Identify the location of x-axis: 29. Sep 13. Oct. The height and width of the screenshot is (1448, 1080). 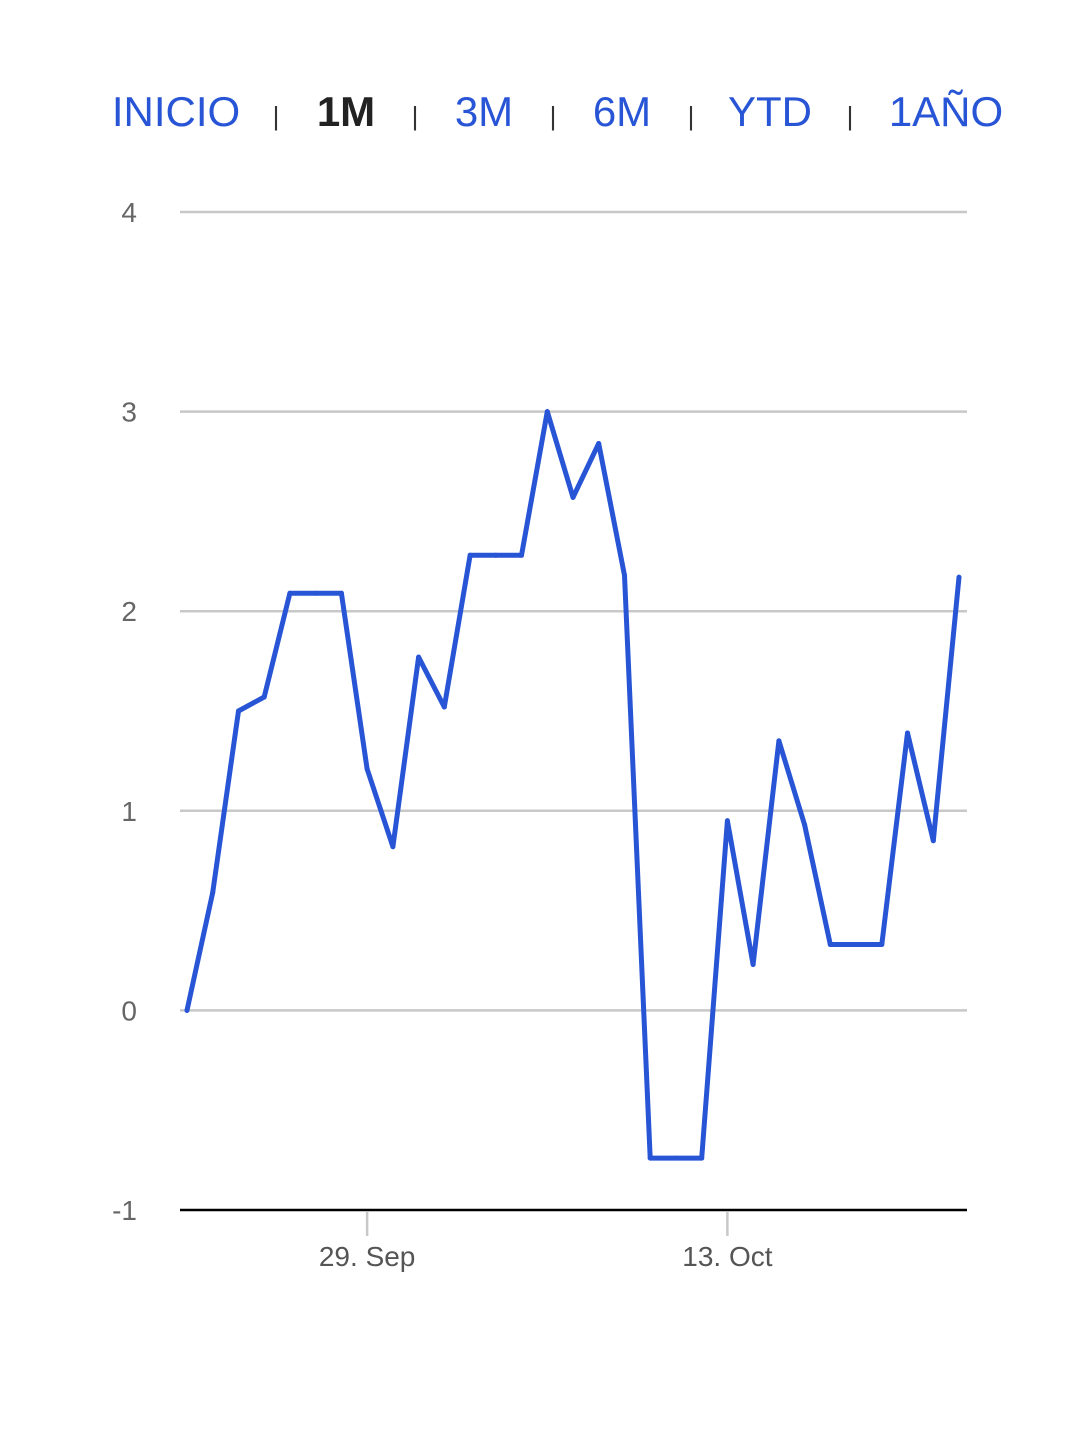
(573, 1240).